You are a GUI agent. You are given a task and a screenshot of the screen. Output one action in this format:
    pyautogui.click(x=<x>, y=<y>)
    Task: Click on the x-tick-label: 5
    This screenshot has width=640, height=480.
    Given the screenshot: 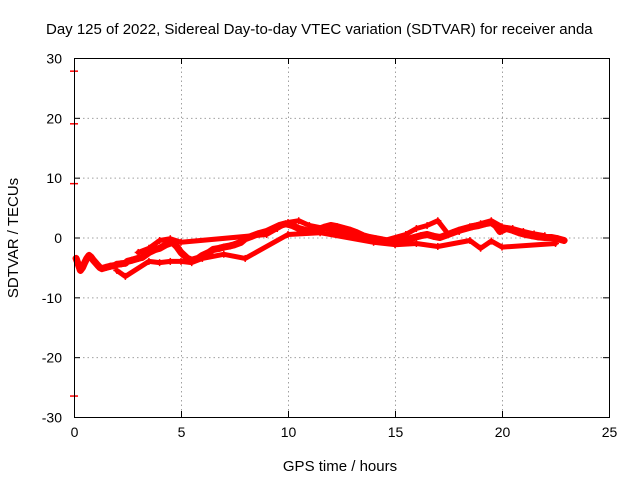 What is the action you would take?
    pyautogui.click(x=182, y=432)
    